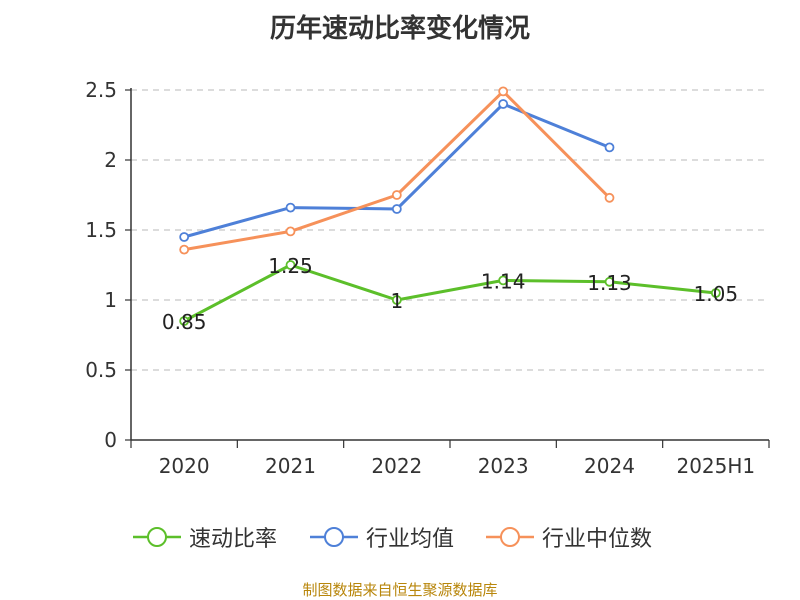  I want to click on legend-item-industry-median: 行业中位数, so click(569, 537).